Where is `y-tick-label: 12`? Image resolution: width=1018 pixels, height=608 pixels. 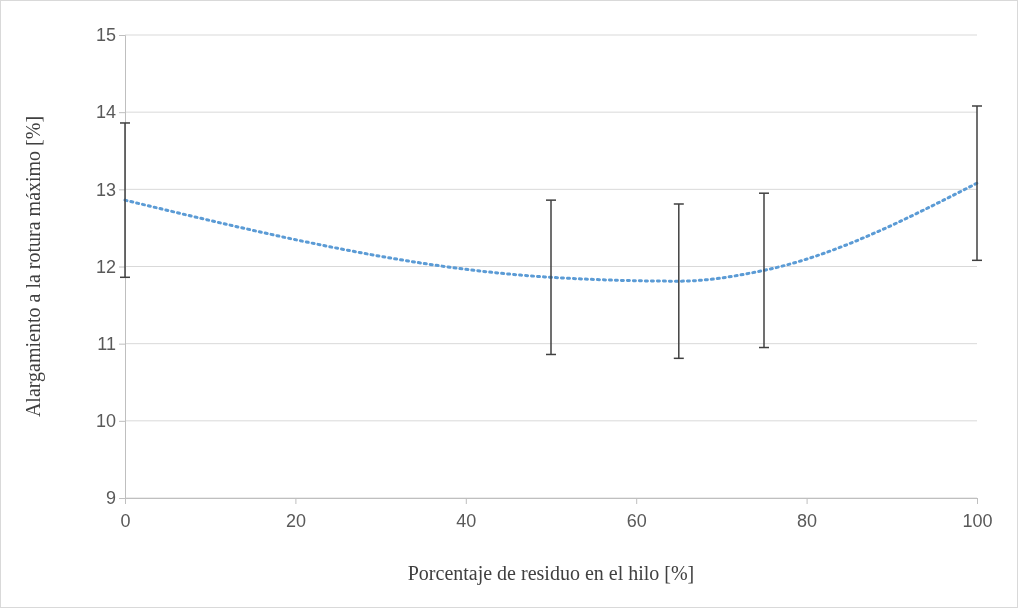
y-tick-label: 12 is located at coordinates (105, 266).